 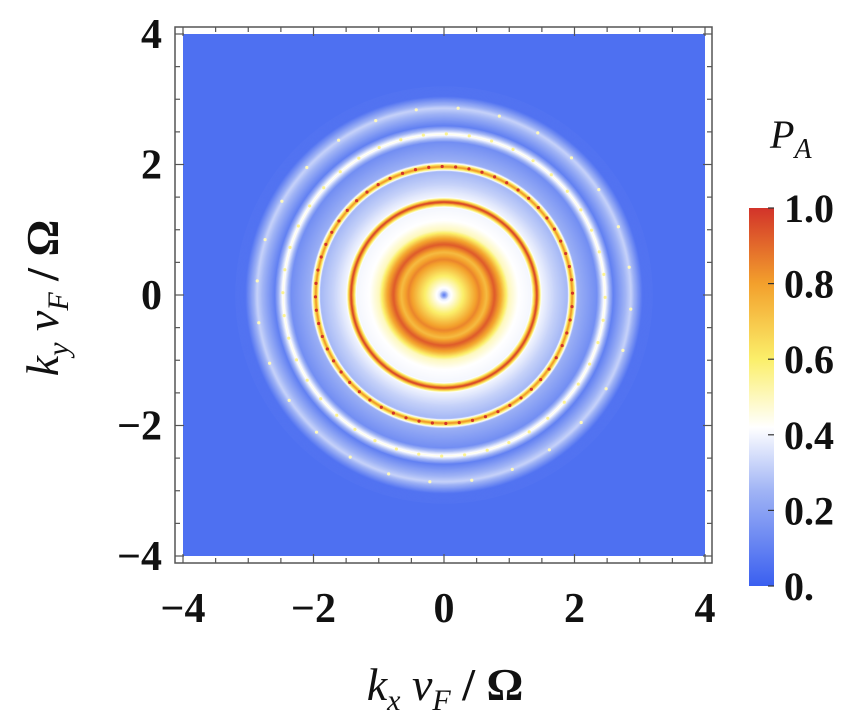 I want to click on x-tick-labels: −4 −2 0 2 4, so click(x=438, y=609).